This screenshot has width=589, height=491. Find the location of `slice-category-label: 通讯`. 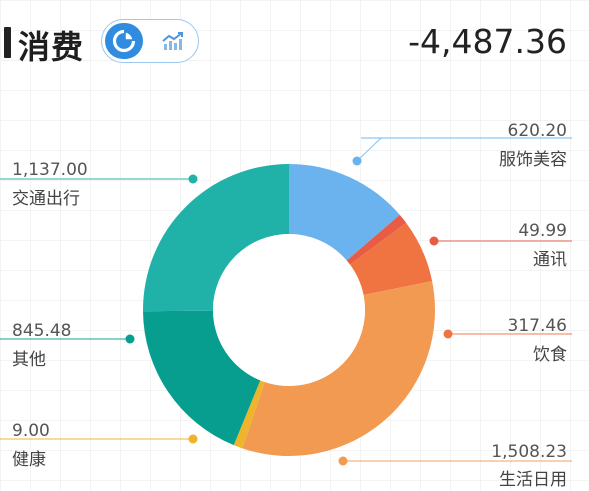

slice-category-label: 通讯 is located at coordinates (550, 260).